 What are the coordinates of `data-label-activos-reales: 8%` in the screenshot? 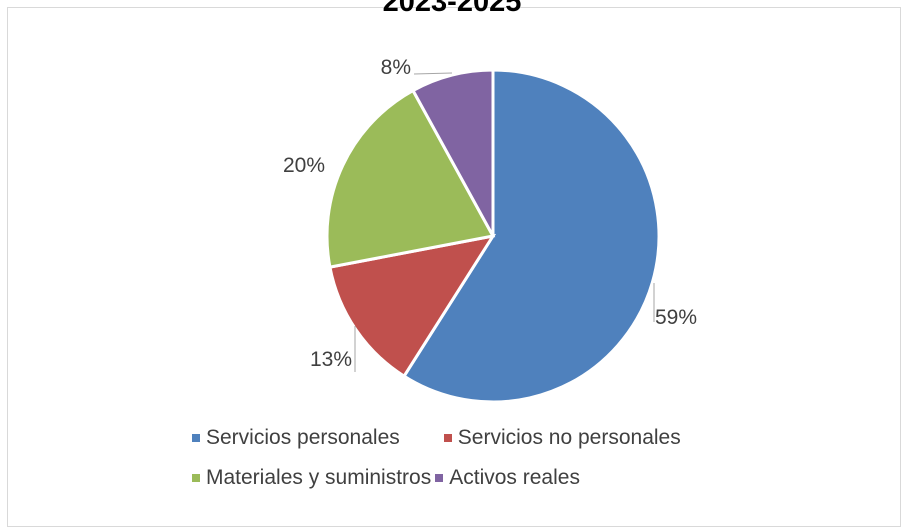 It's located at (396, 67).